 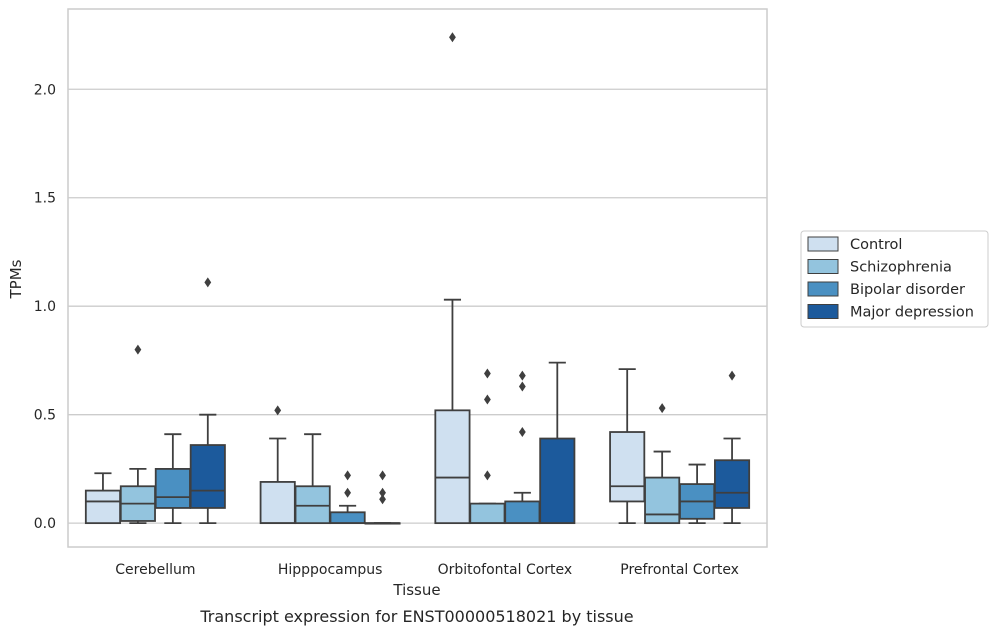 What do you see at coordinates (901, 268) in the screenshot?
I see `legend-label: Schizophrenia` at bounding box center [901, 268].